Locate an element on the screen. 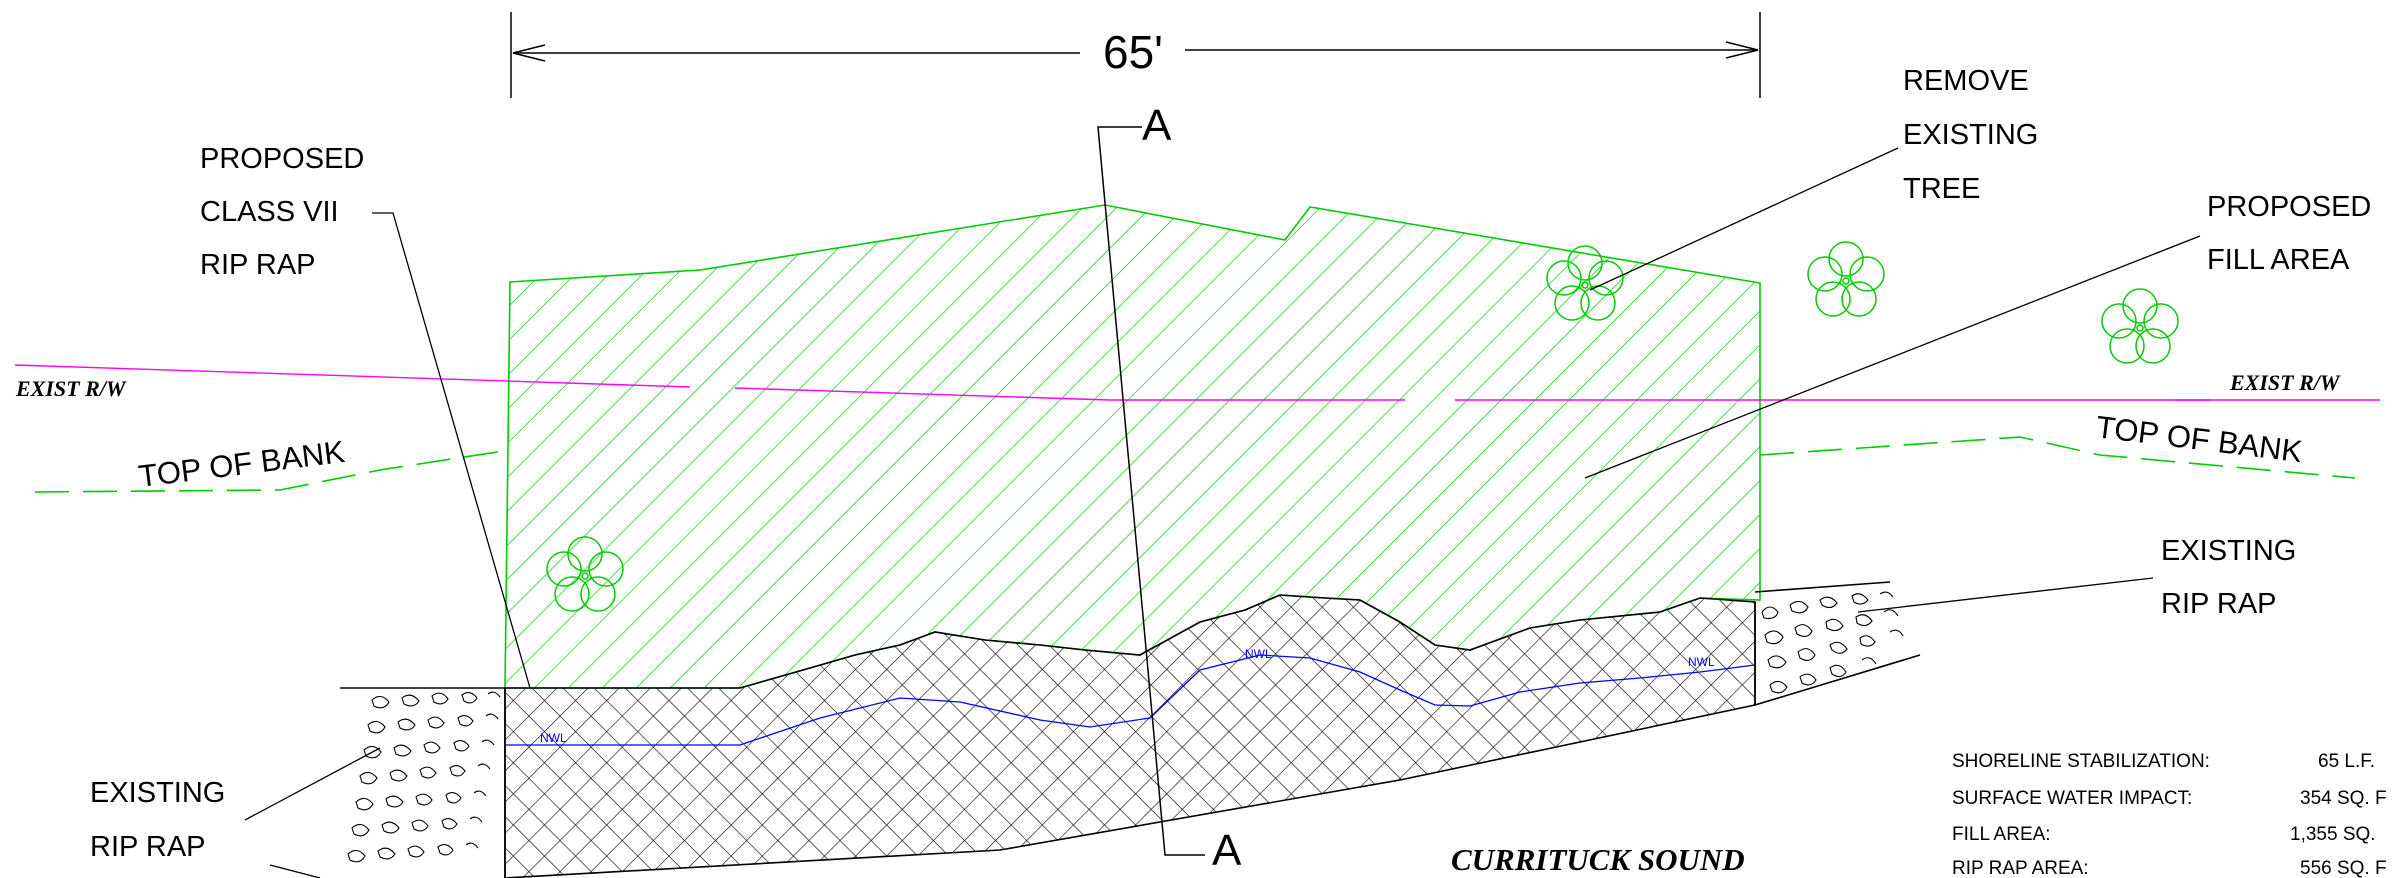  existing-riprap-left is located at coordinates (424, 777).